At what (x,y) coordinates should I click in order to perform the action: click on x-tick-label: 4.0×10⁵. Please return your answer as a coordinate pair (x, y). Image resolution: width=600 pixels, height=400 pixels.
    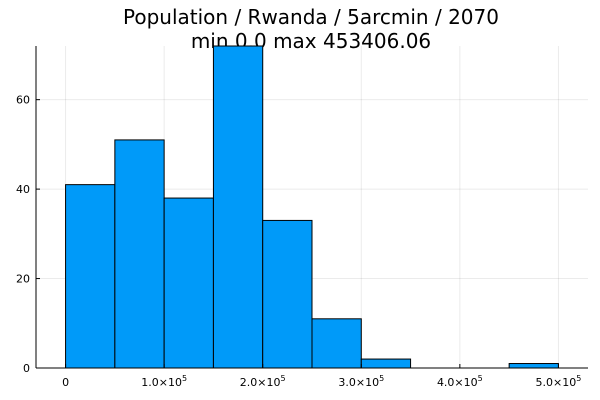
    Looking at the image, I should click on (460, 381).